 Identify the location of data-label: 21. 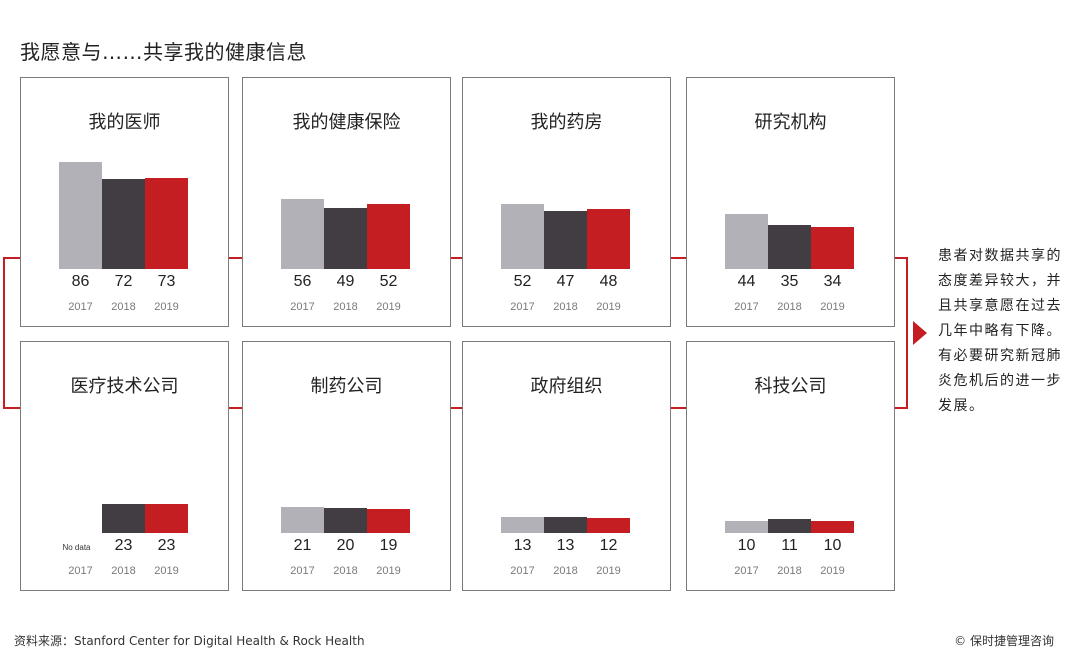
(302, 545).